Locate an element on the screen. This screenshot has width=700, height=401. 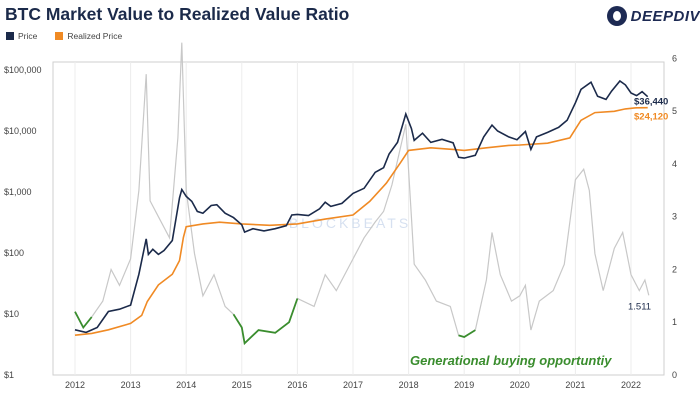
x-tick-label: 2016 is located at coordinates (297, 385).